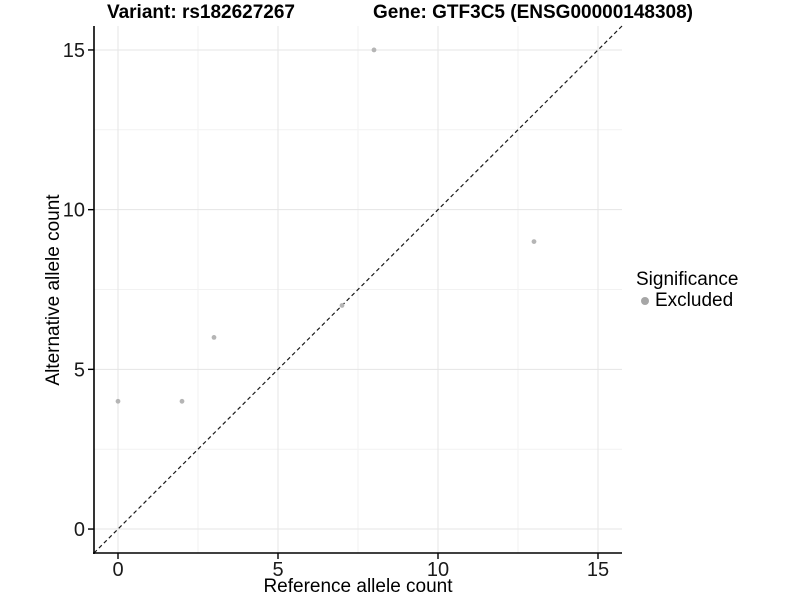 This screenshot has width=800, height=600. I want to click on x-tick-label: 0, so click(117, 570).